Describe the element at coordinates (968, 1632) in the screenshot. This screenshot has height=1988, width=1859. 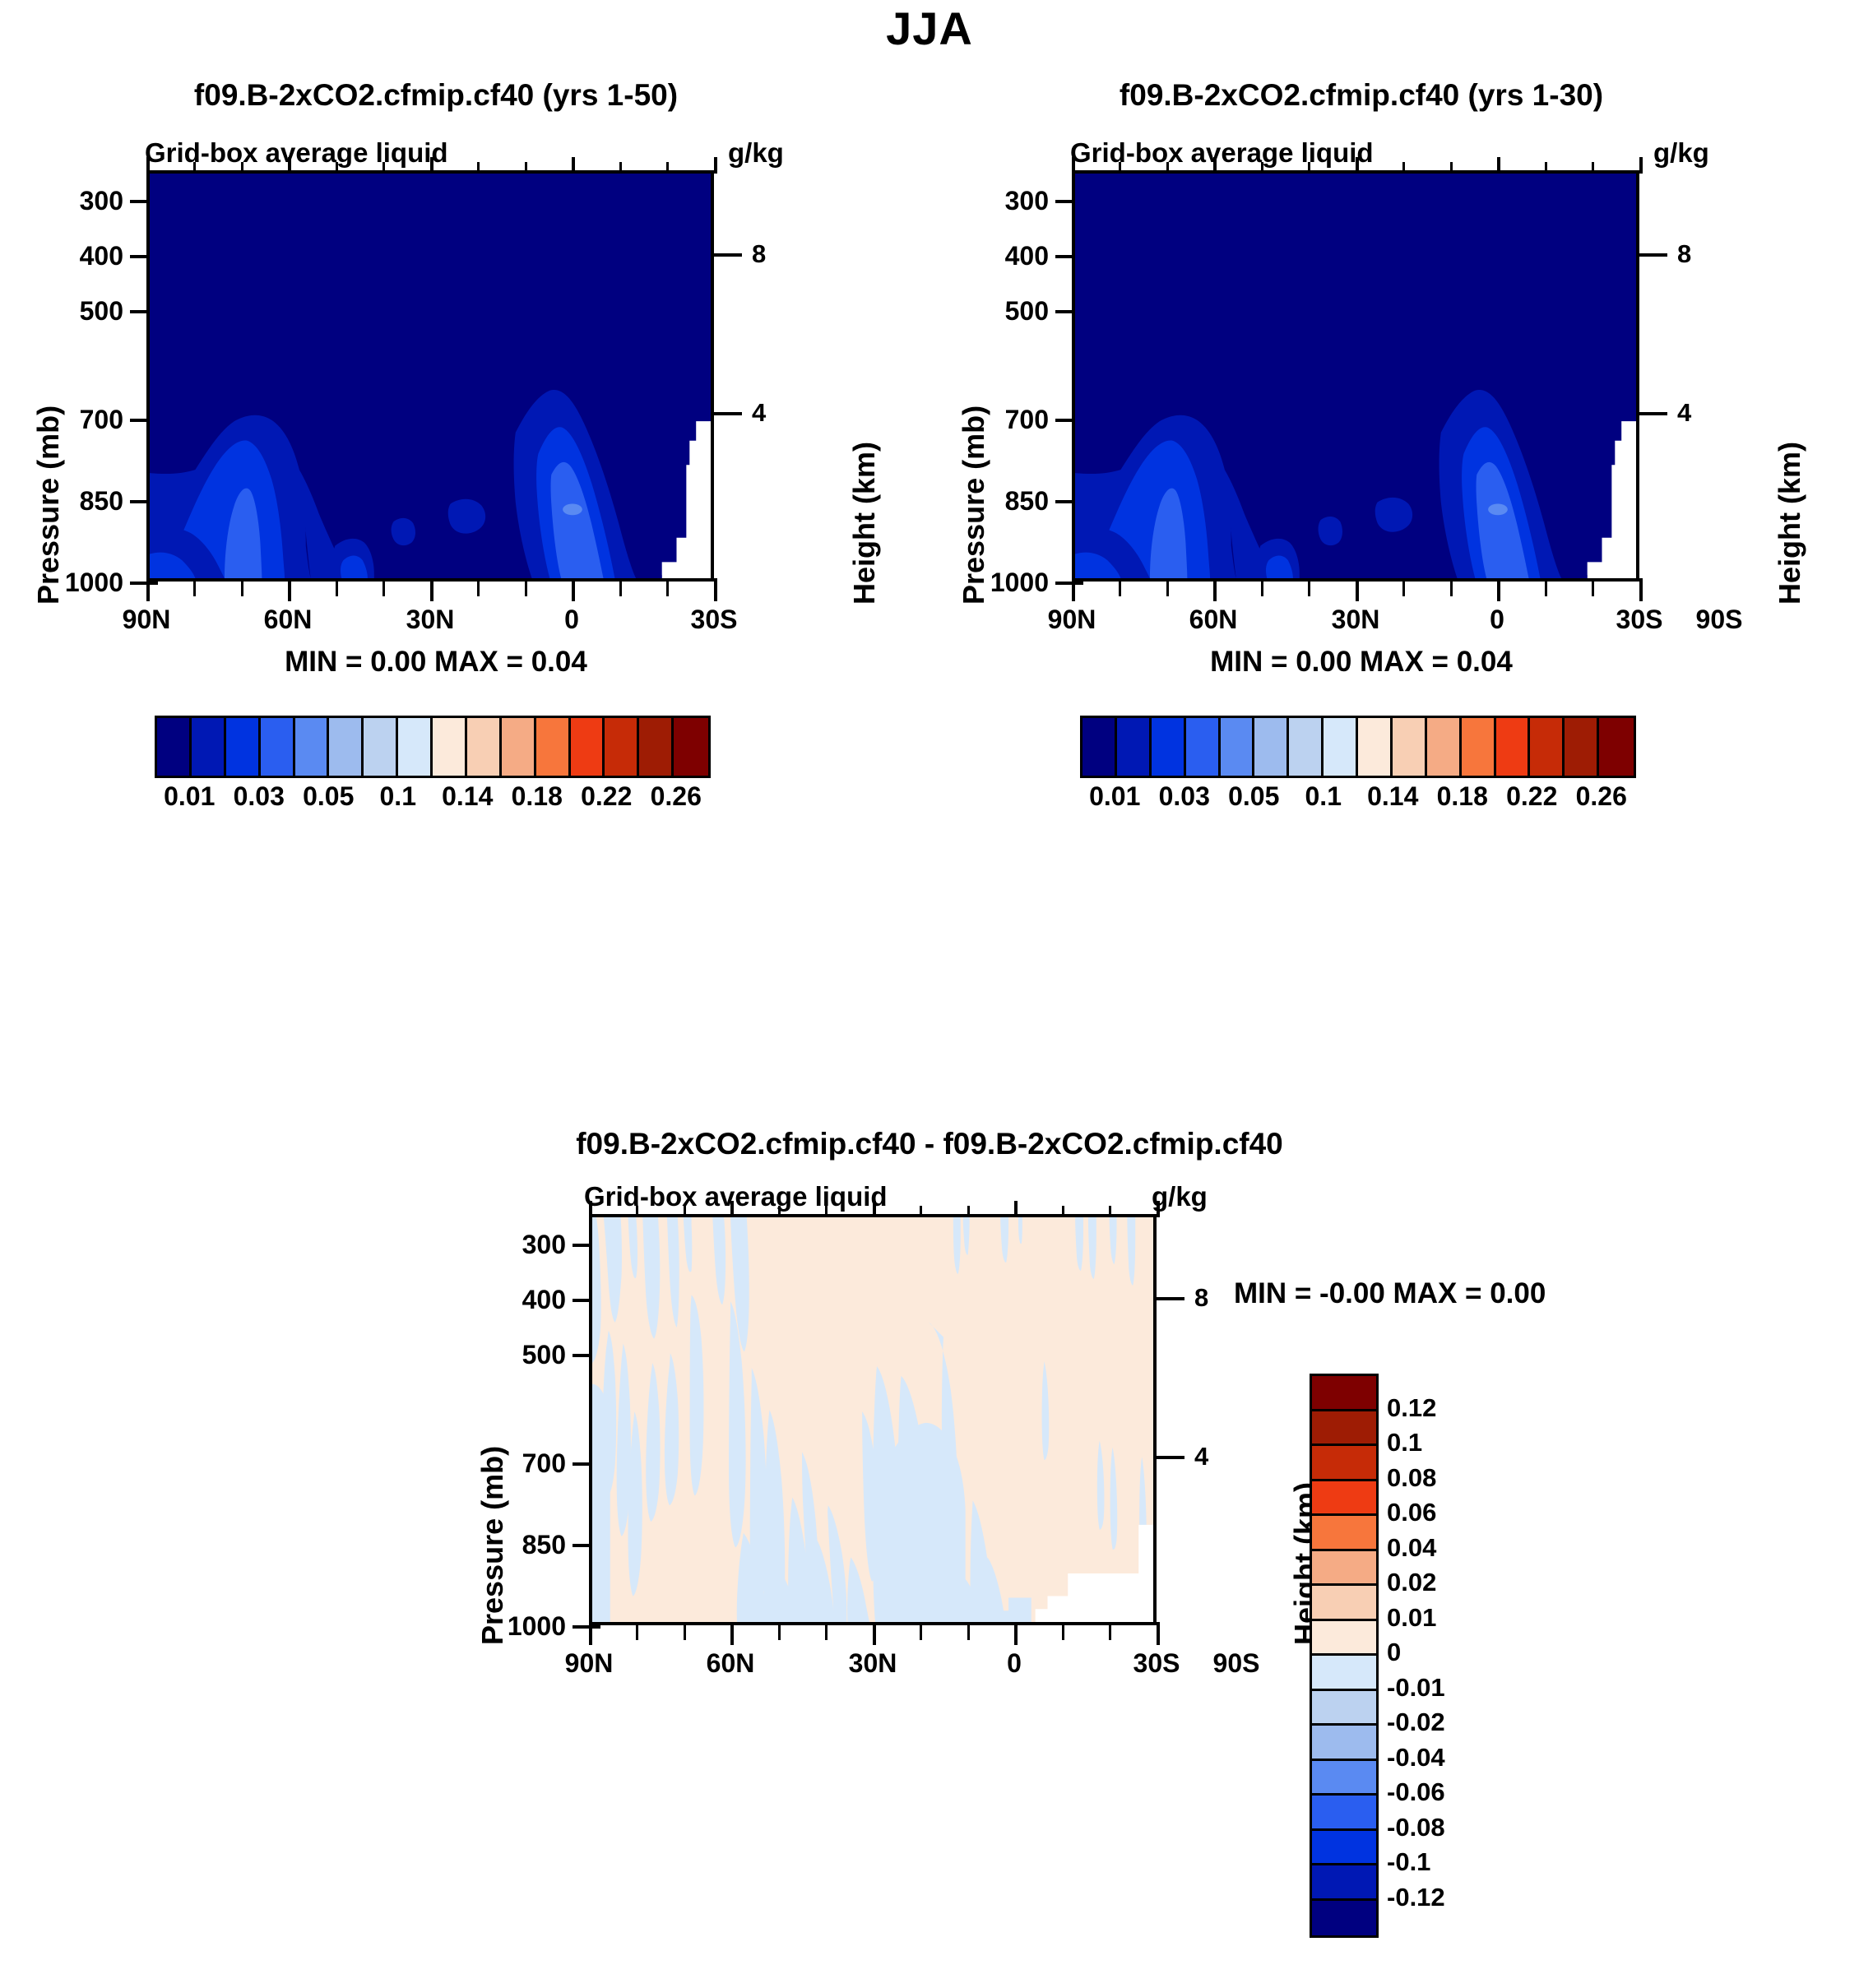
I see `xtick-minor-b6` at that location.